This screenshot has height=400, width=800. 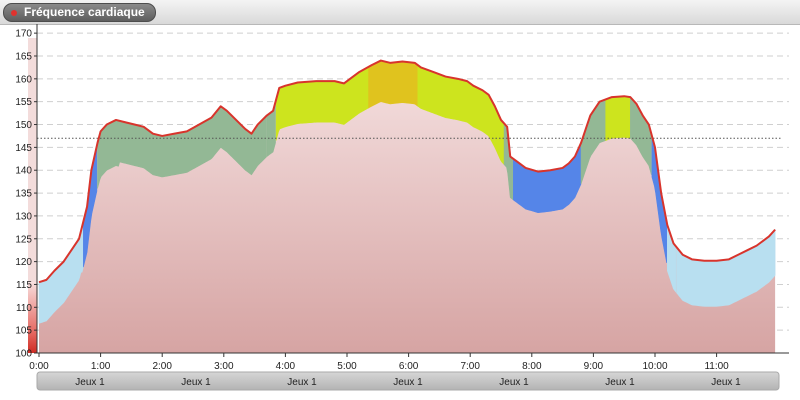 I want to click on x-tick-label: 5:00, so click(x=347, y=366).